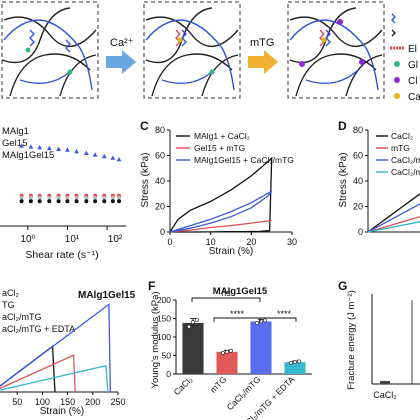 The width and height of the screenshot is (420, 420). What do you see at coordinates (262, 43) in the screenshot?
I see `mtg-label: mTG` at bounding box center [262, 43].